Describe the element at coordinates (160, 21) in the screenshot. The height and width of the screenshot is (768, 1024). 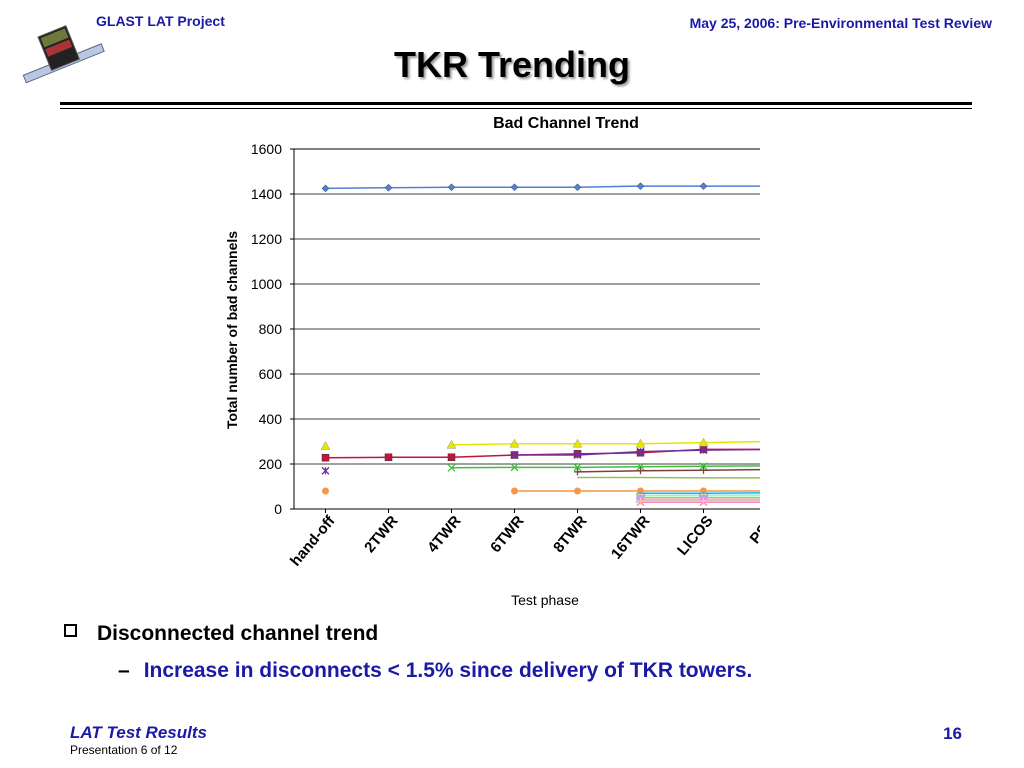
I see `project-name: GLAST LAT Project` at that location.